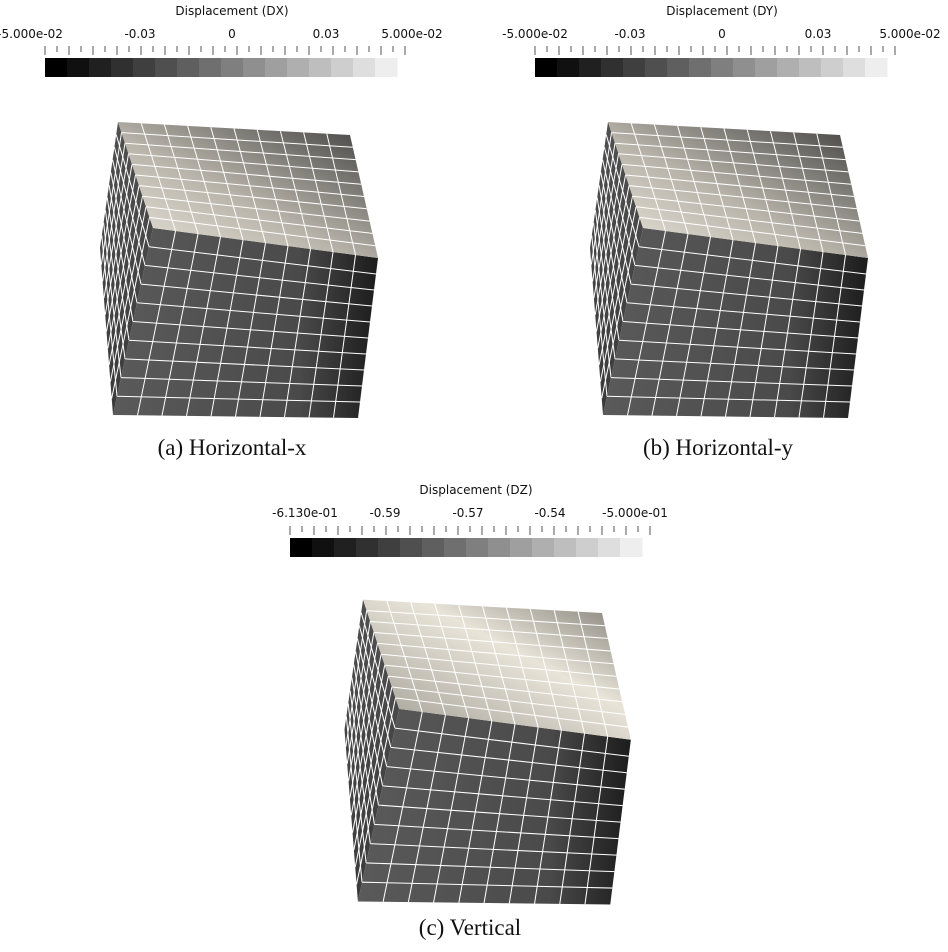 This screenshot has height=952, width=948. I want to click on colorbar-tick-label: -0.03, so click(629, 34).